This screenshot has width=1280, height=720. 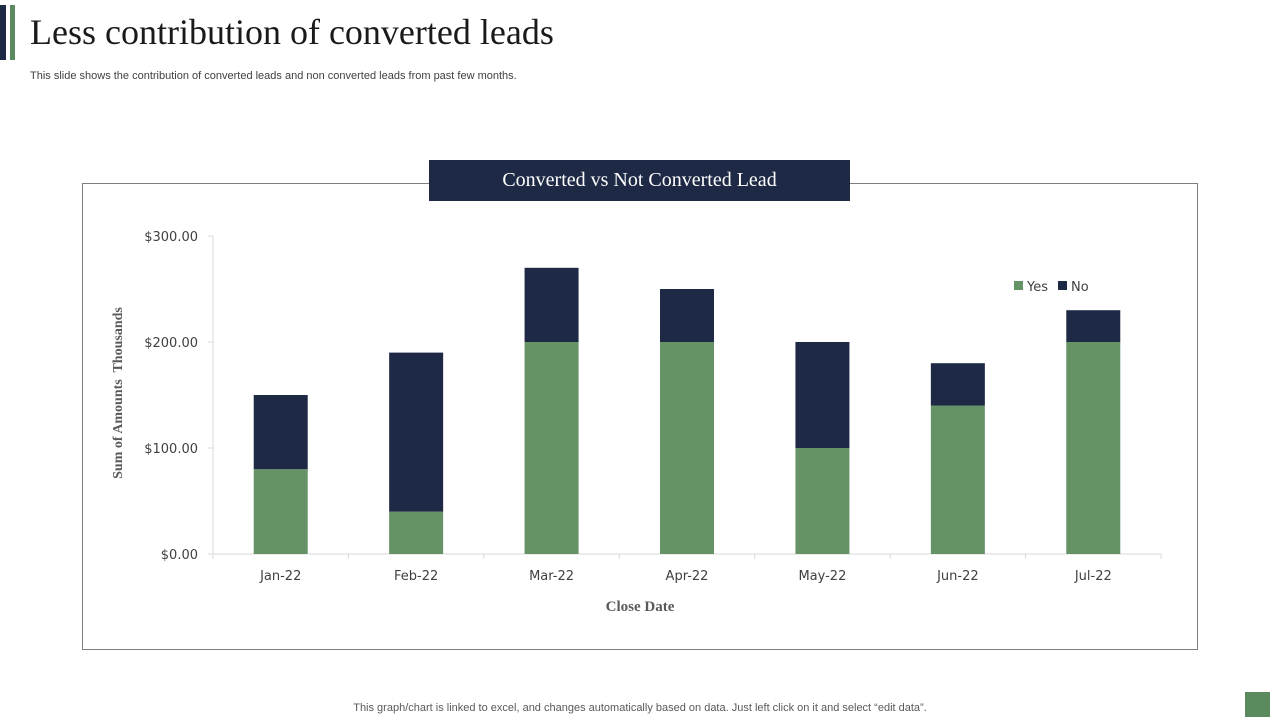 What do you see at coordinates (280, 576) in the screenshot?
I see `x-tick-label: Jan-22` at bounding box center [280, 576].